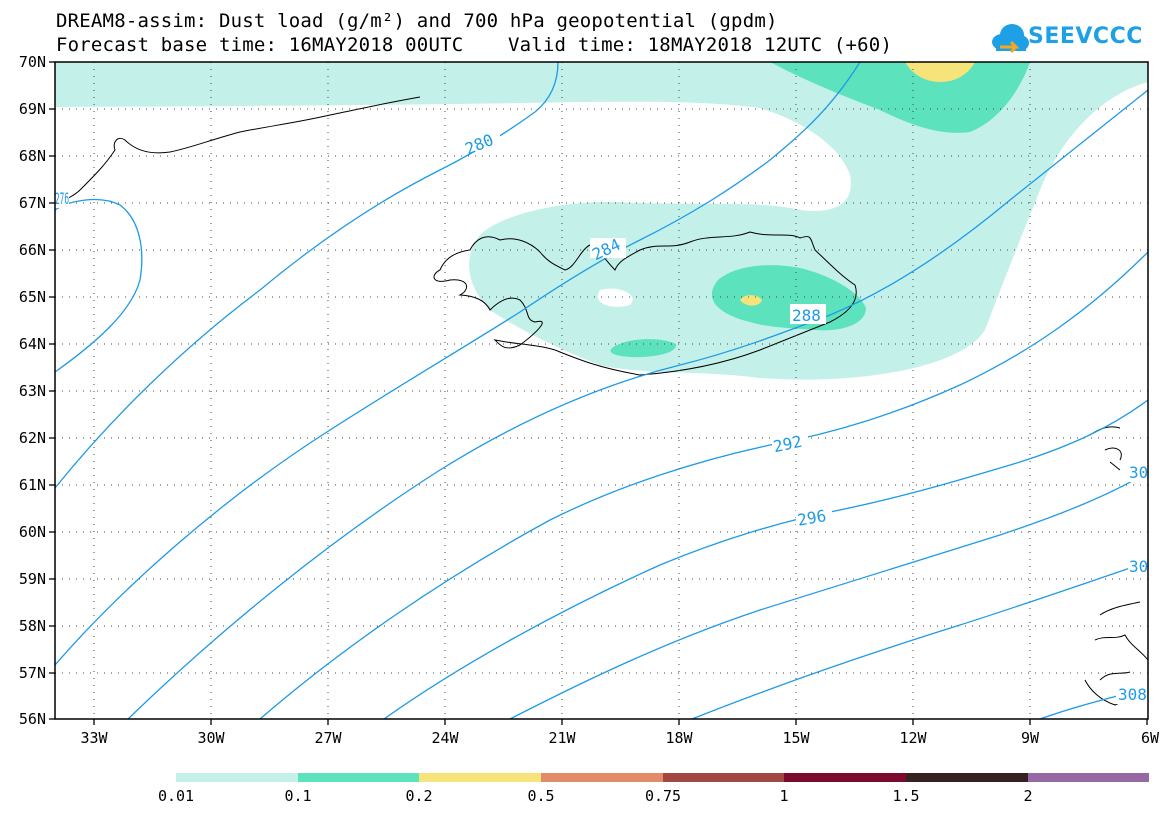 This screenshot has width=1175, height=815. I want to click on lon-label-21w: 21W, so click(562, 738).